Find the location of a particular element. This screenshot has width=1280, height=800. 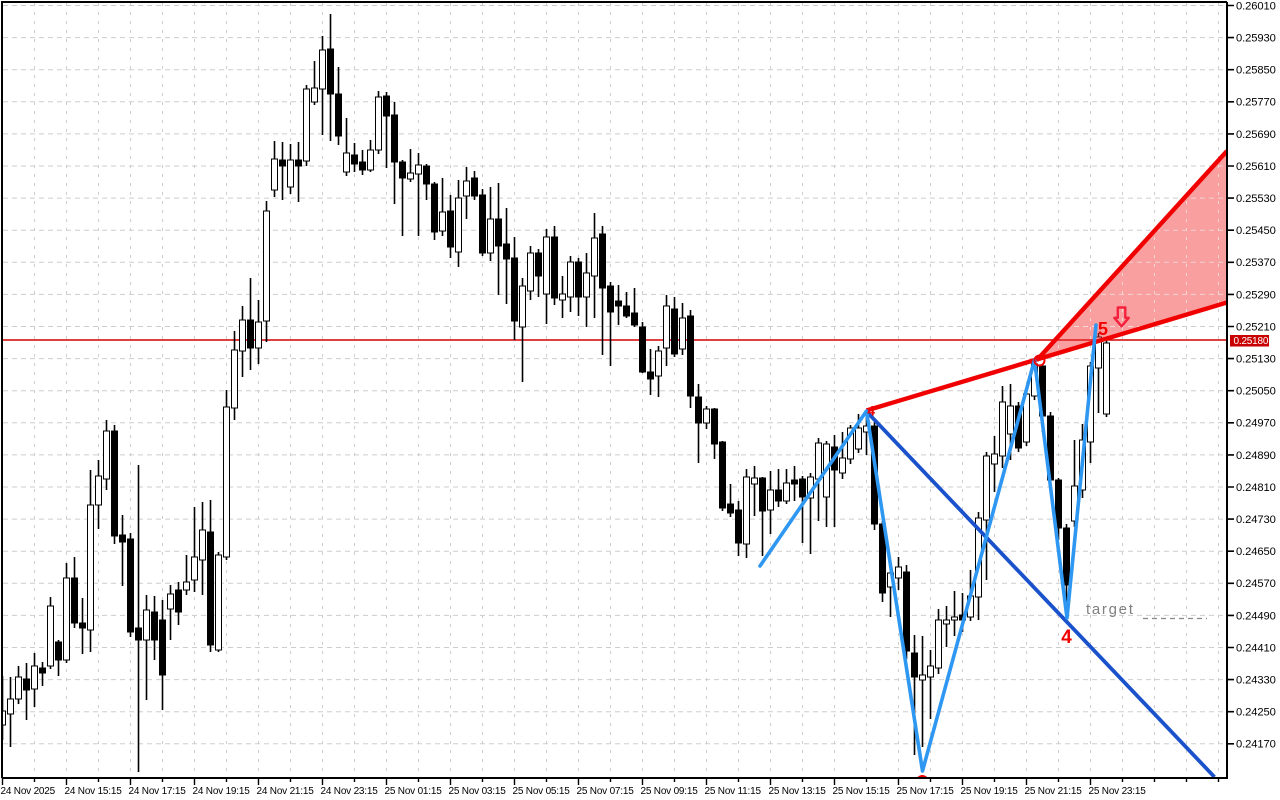

svg-text: 25 Nov 21:15 is located at coordinates (1054, 791).